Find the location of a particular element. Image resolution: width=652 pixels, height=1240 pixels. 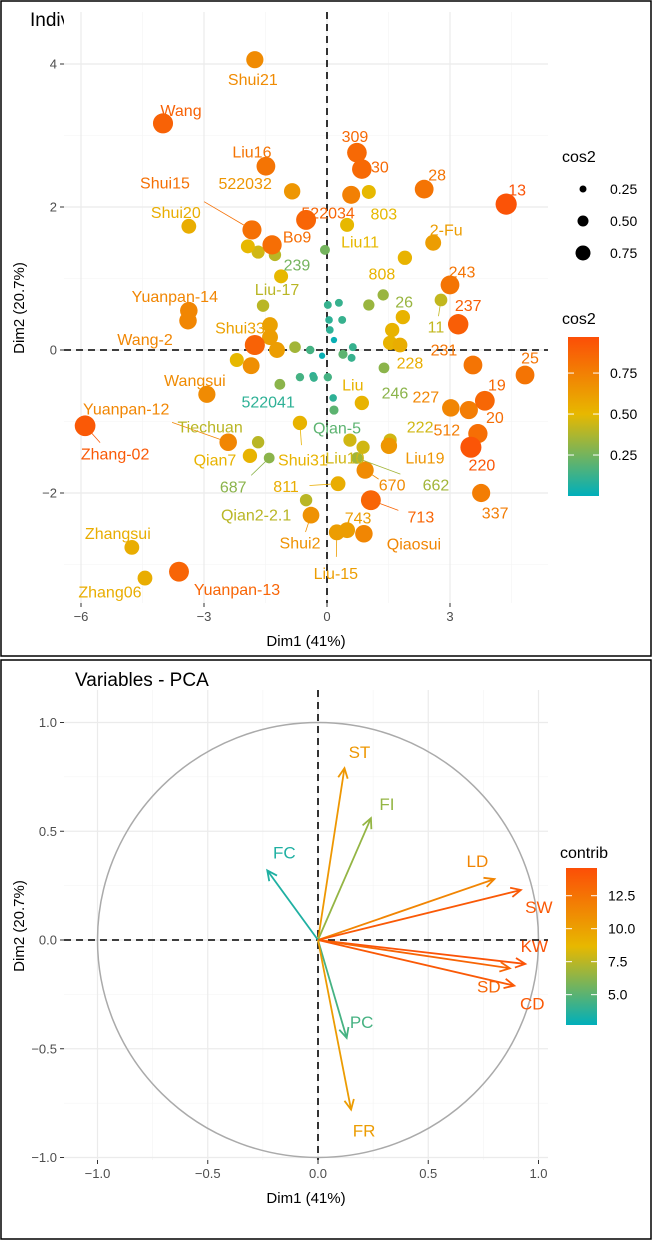

size-legend-label: 0.75 is located at coordinates (623, 253).